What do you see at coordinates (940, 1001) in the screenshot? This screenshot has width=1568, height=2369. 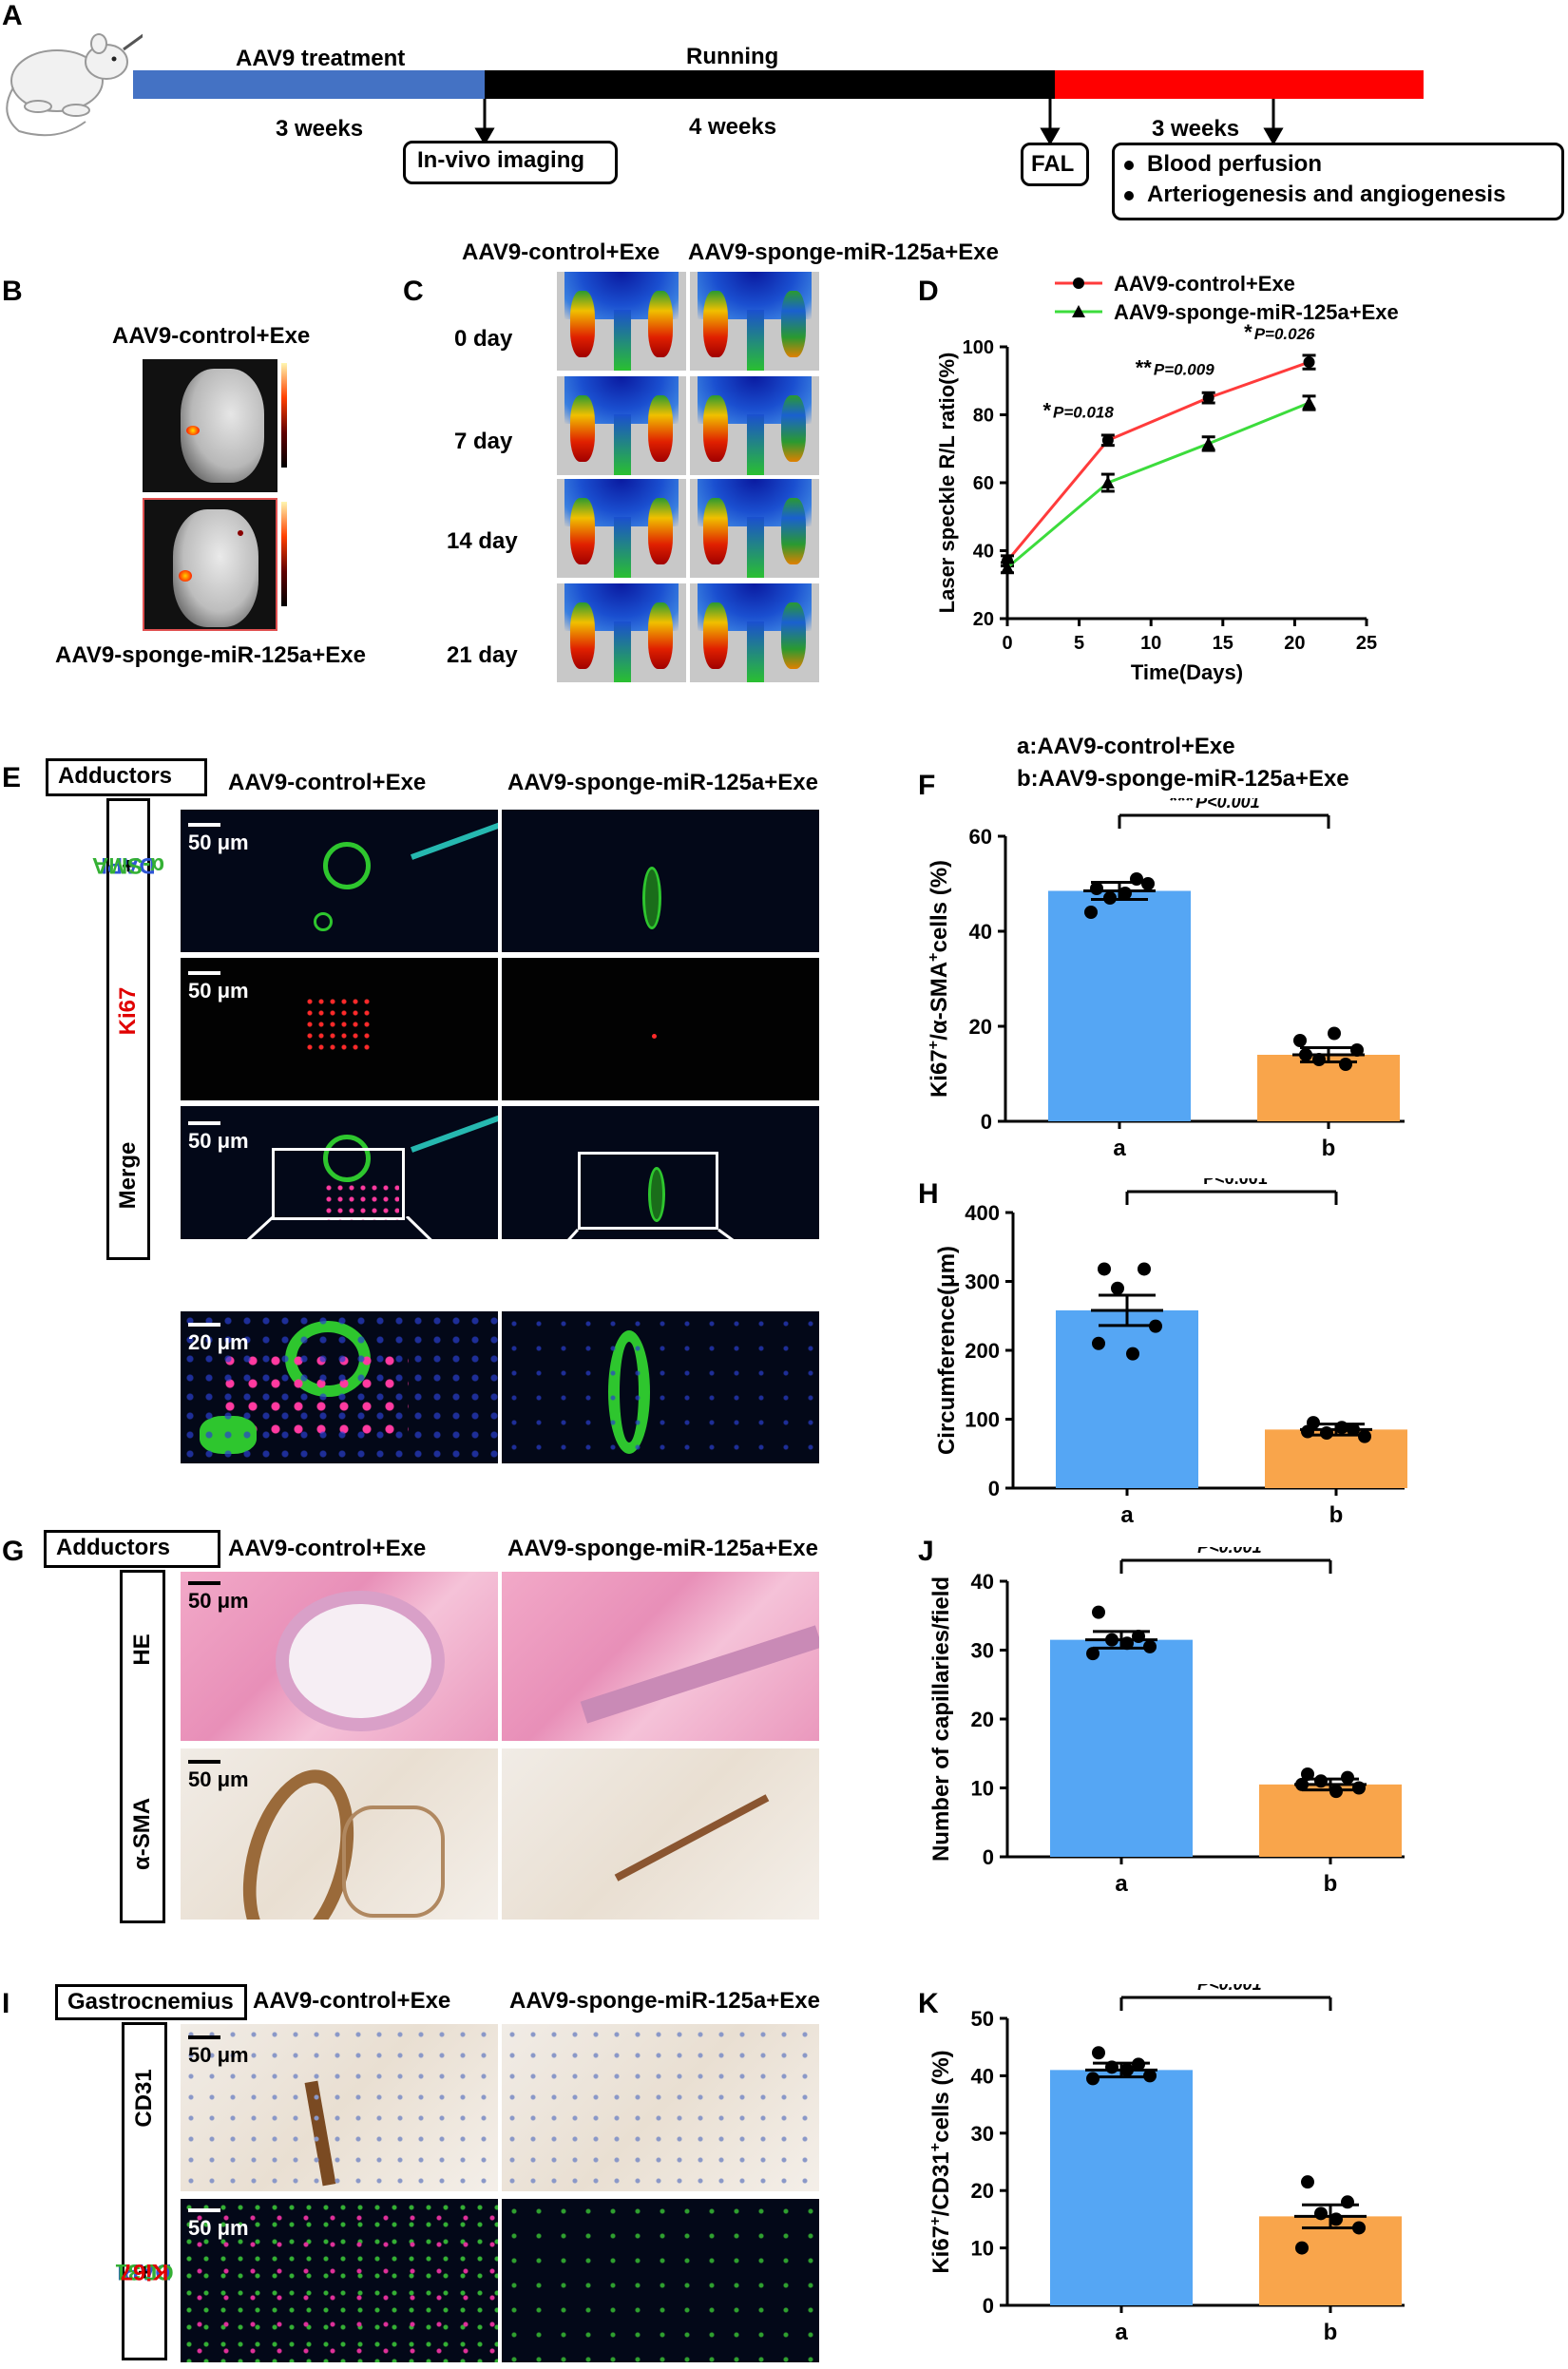 I see `y-label-part: /α-SMA` at bounding box center [940, 1001].